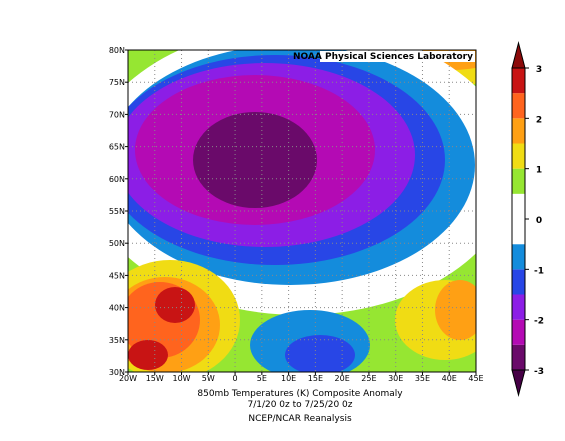 This screenshot has width=565, height=441. Describe the element at coordinates (299, 405) in the screenshot. I see `caption-line: 7/1/20 0z to 7/25/20 0z` at that location.